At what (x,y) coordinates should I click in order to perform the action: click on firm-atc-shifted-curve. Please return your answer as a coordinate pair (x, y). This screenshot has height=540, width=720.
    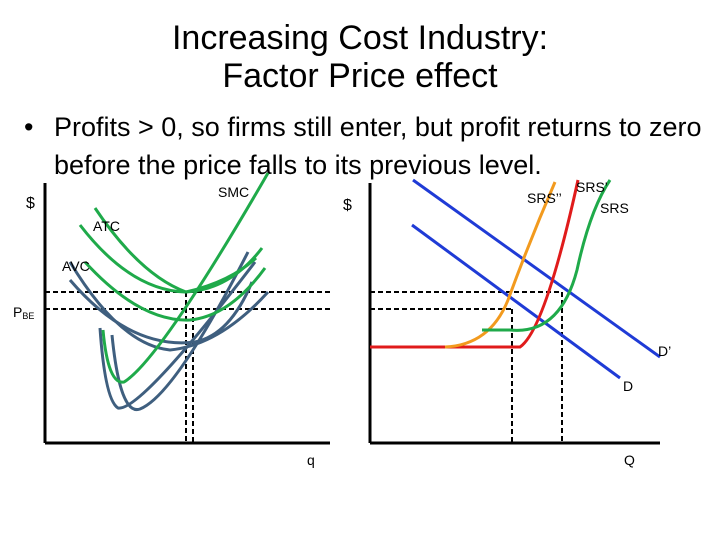
    Looking at the image, I should click on (175, 250).